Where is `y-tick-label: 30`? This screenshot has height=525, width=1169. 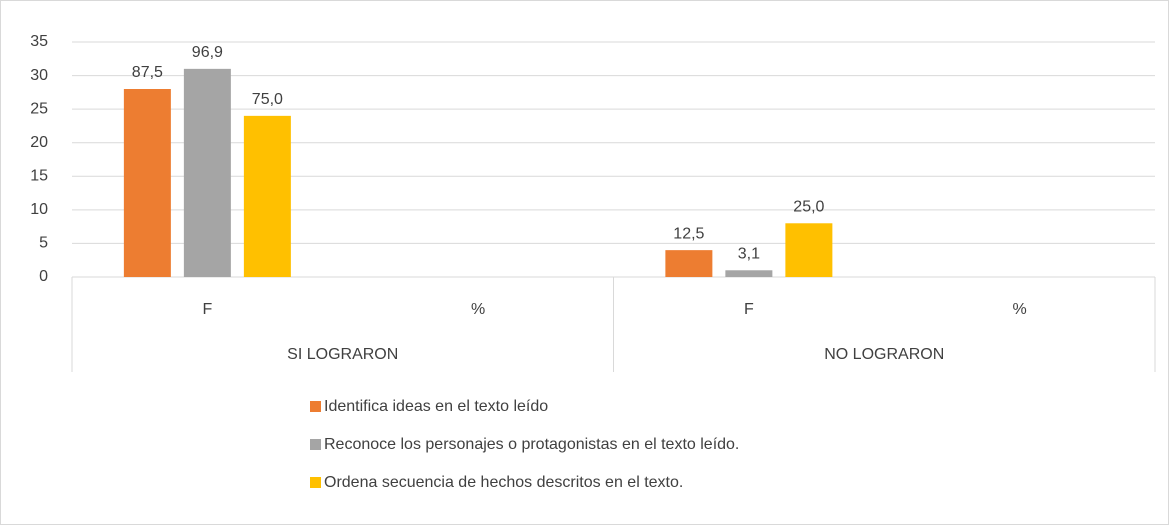
y-tick-label: 30 is located at coordinates (39, 75).